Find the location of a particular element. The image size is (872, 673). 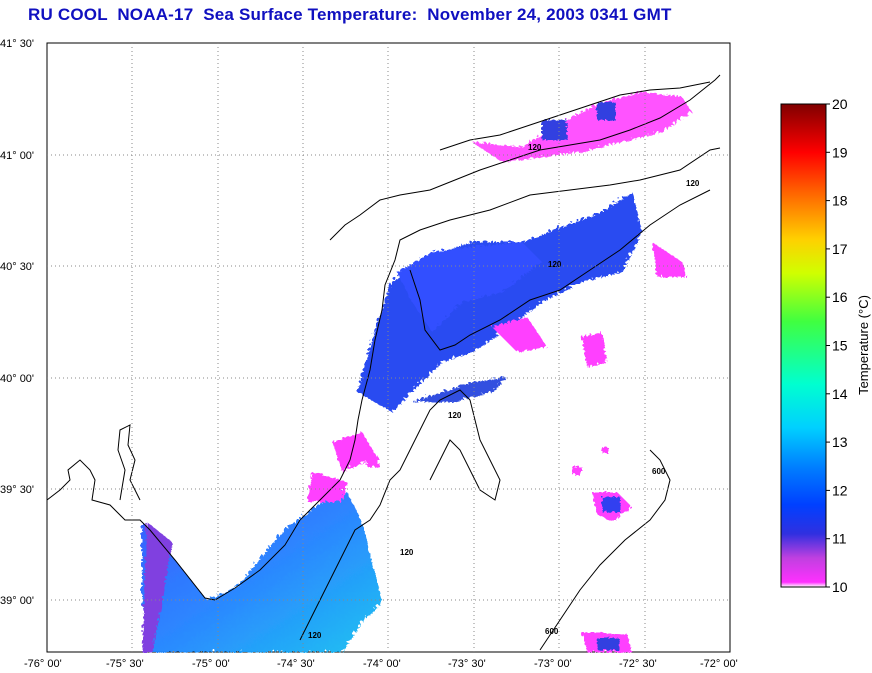

colorbar: 20 19 18 17 16 15 14 13 12 11 10 Temperature (°C) is located at coordinates (825, 345).